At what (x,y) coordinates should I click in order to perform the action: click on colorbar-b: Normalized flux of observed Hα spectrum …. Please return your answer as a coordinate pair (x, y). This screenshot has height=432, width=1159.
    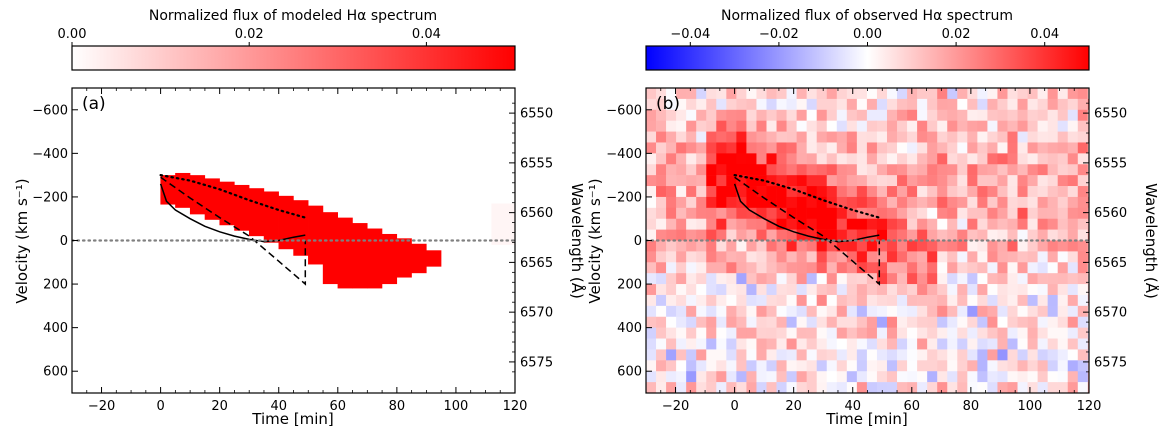
    Looking at the image, I should click on (867, 39).